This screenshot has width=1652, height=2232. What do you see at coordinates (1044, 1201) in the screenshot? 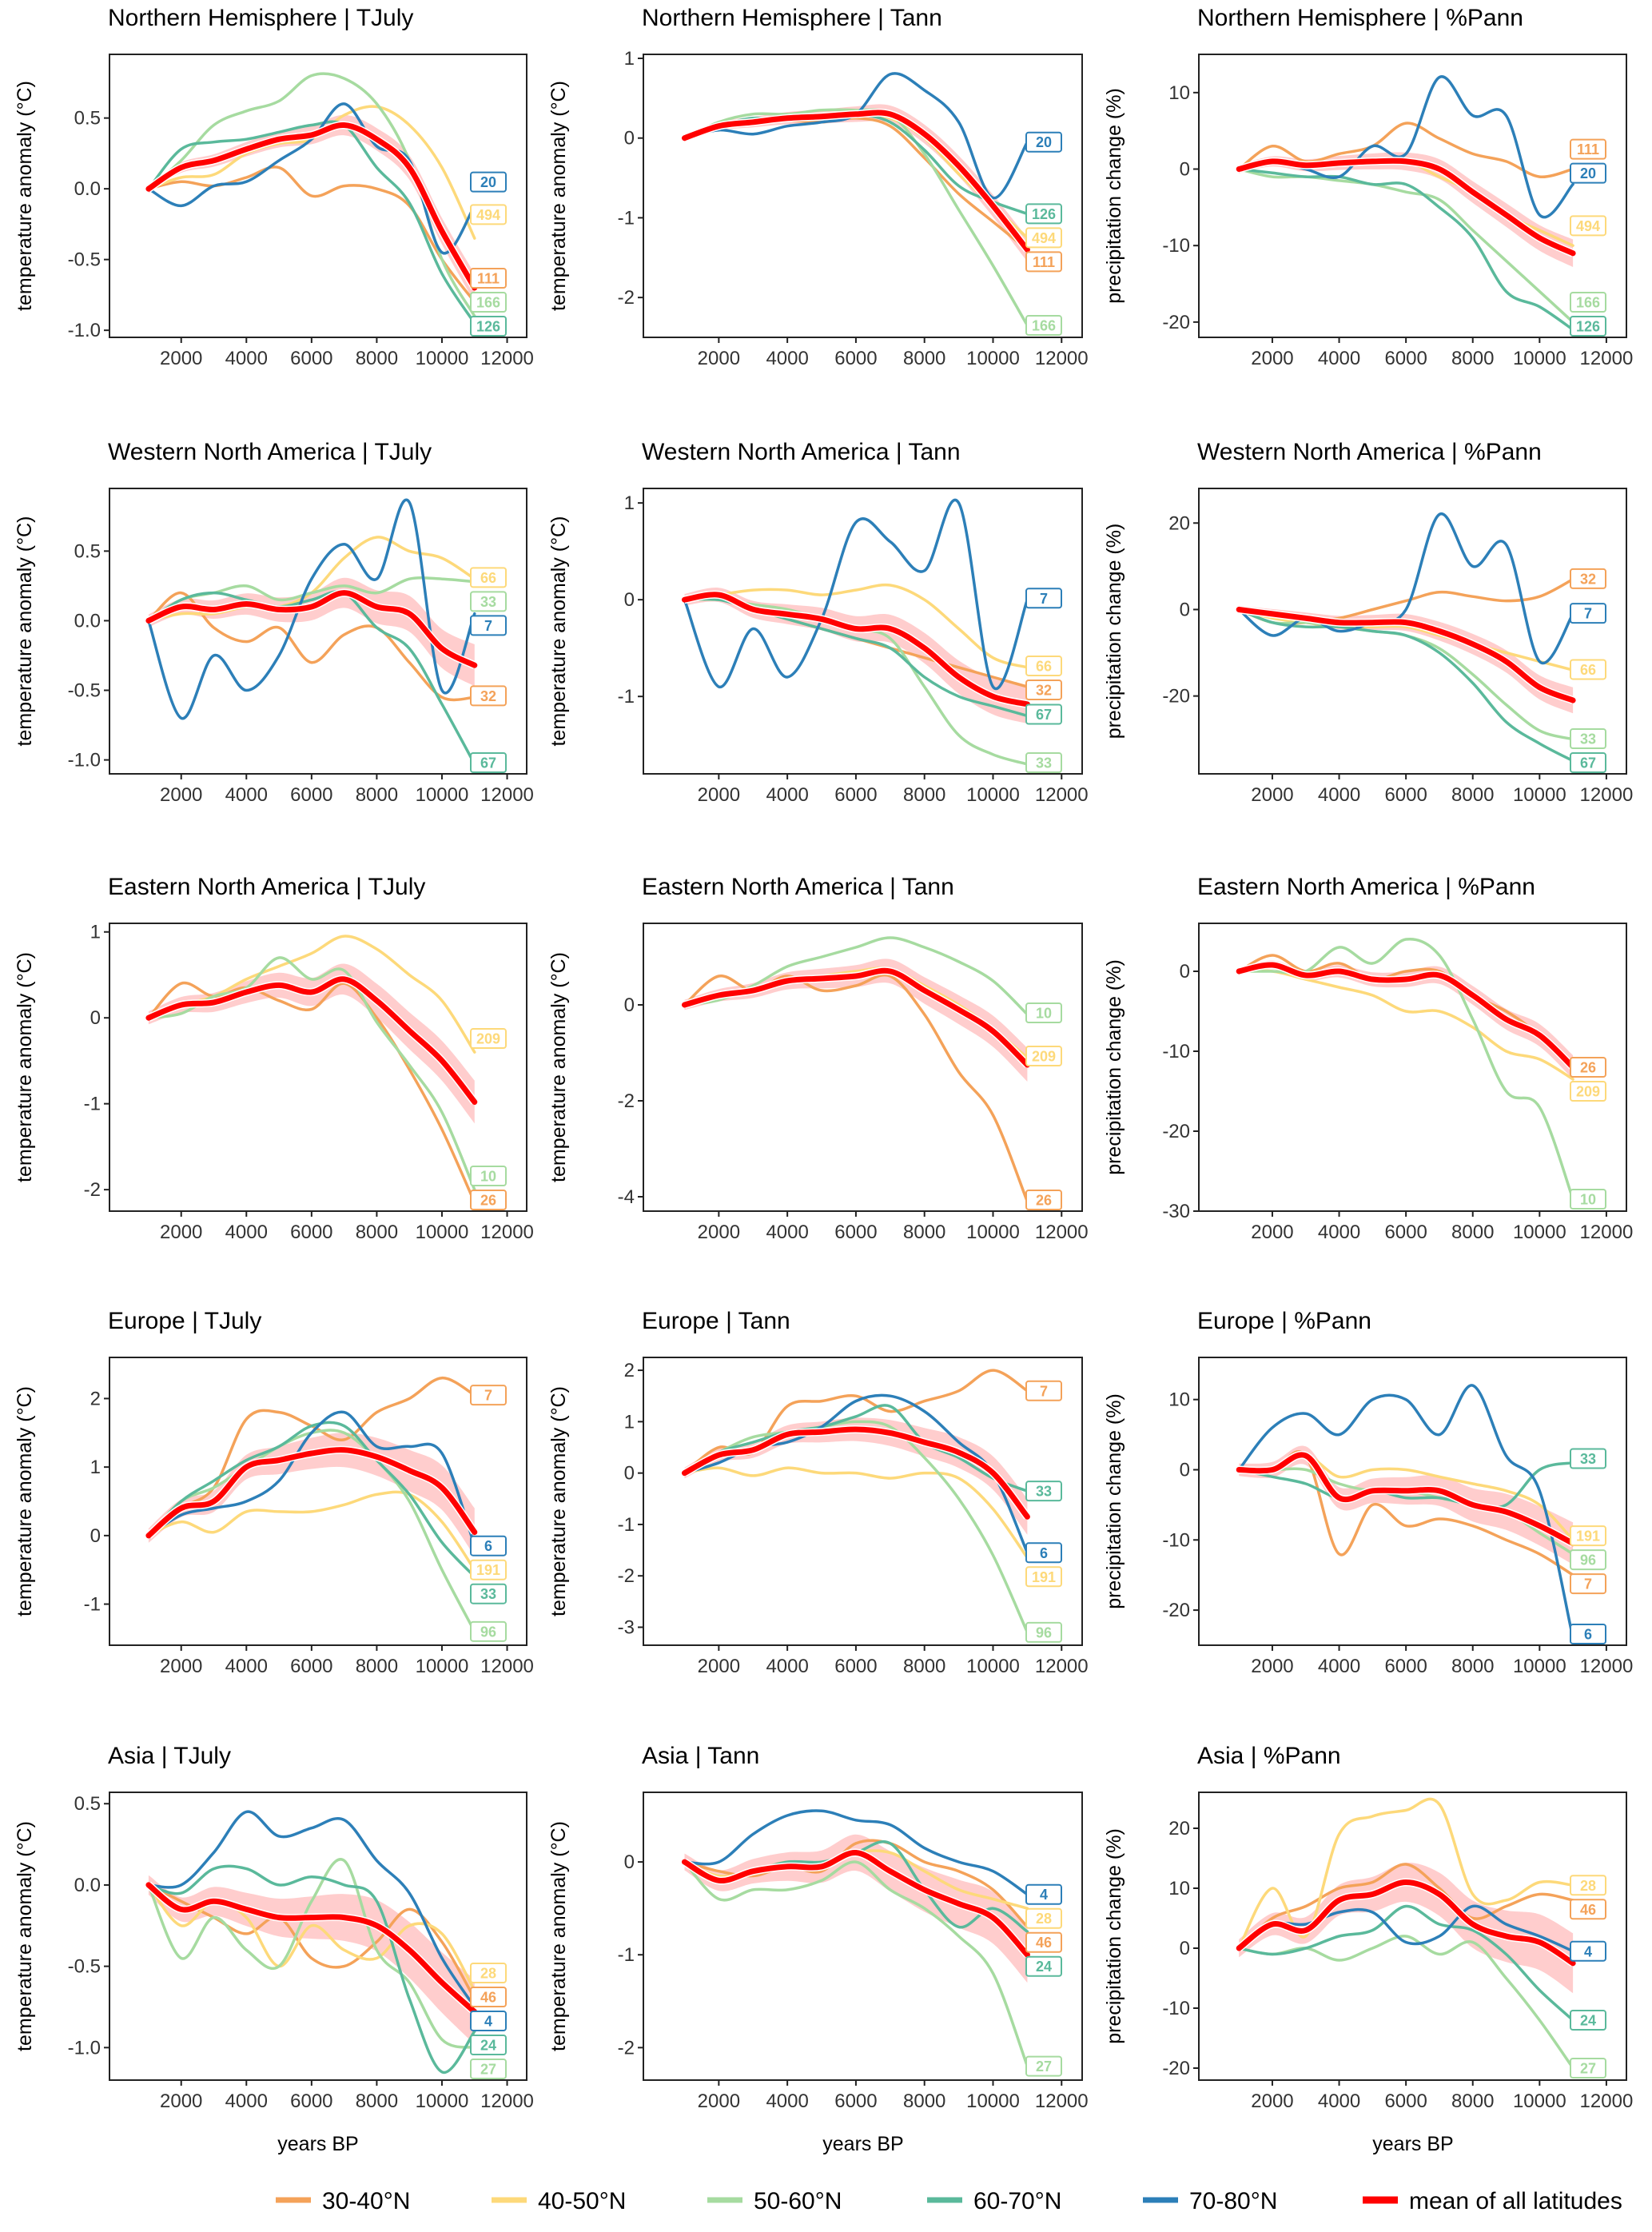
I see `svg-text: 26` at bounding box center [1044, 1201].